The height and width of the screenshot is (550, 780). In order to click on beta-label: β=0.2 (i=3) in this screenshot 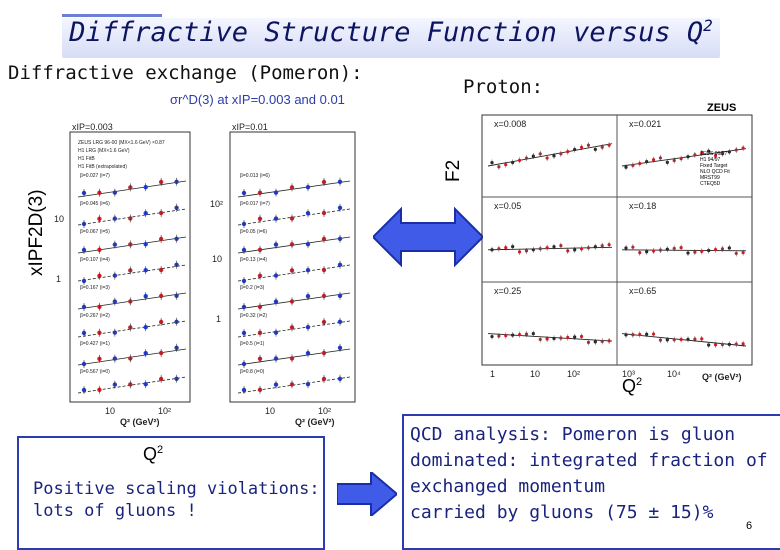, I will do `click(252, 288)`.